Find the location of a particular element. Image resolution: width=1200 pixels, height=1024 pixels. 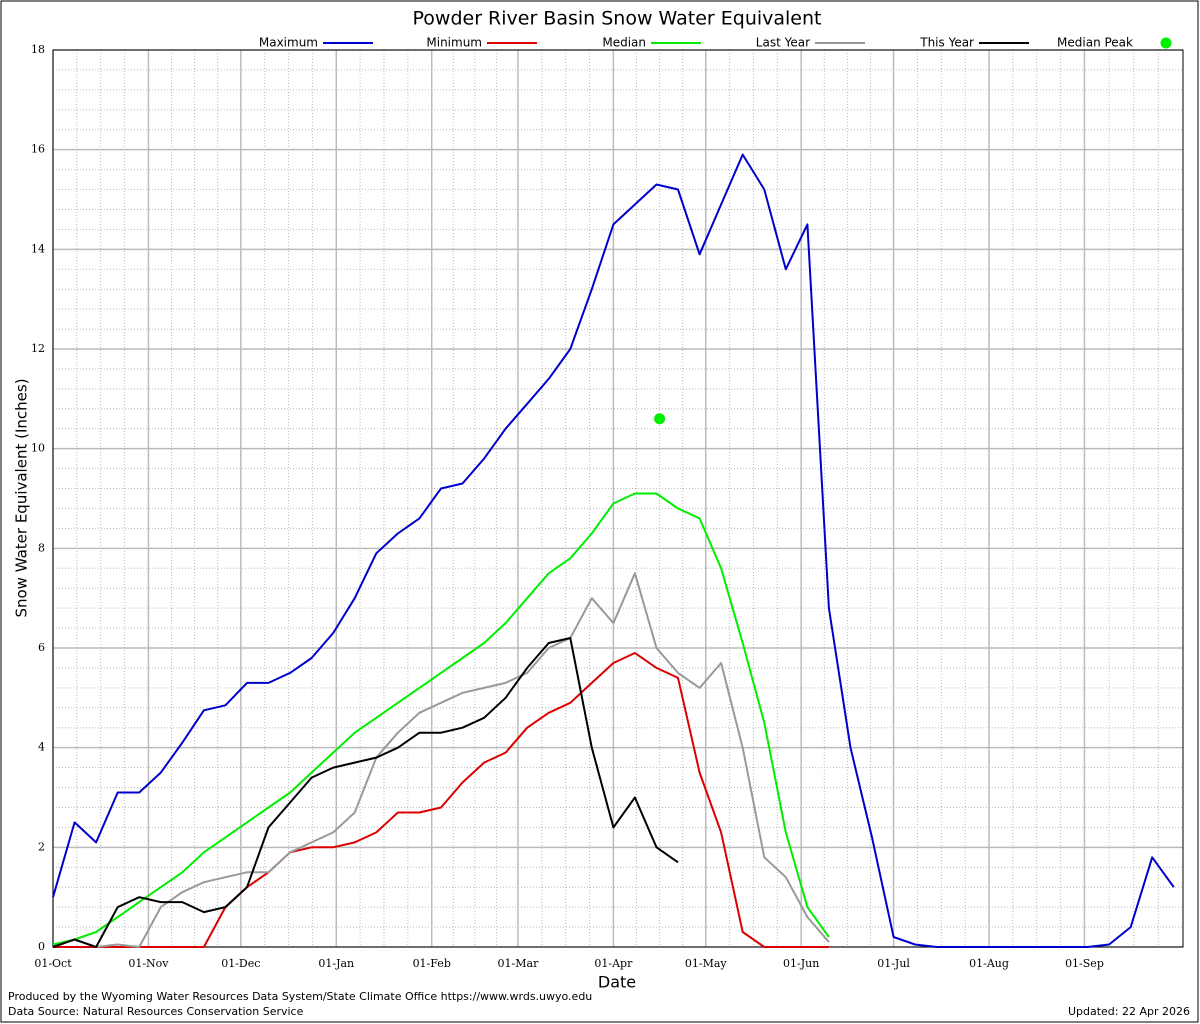

x-tick-label: 01-Oct is located at coordinates (53, 963).